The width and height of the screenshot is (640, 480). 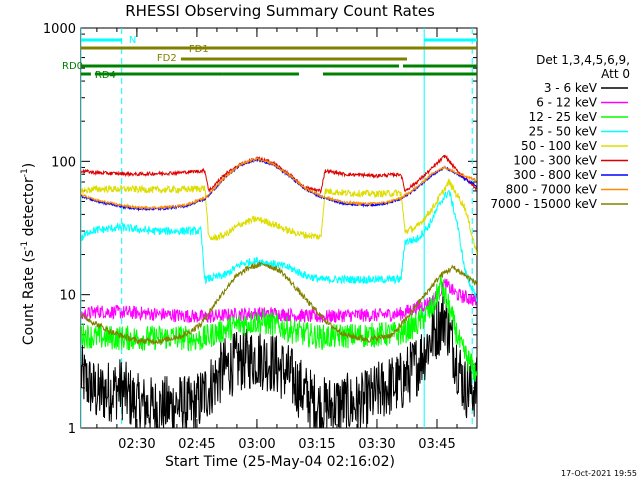 I want to click on legend-label: 50 - 100 keV, so click(x=559, y=146).